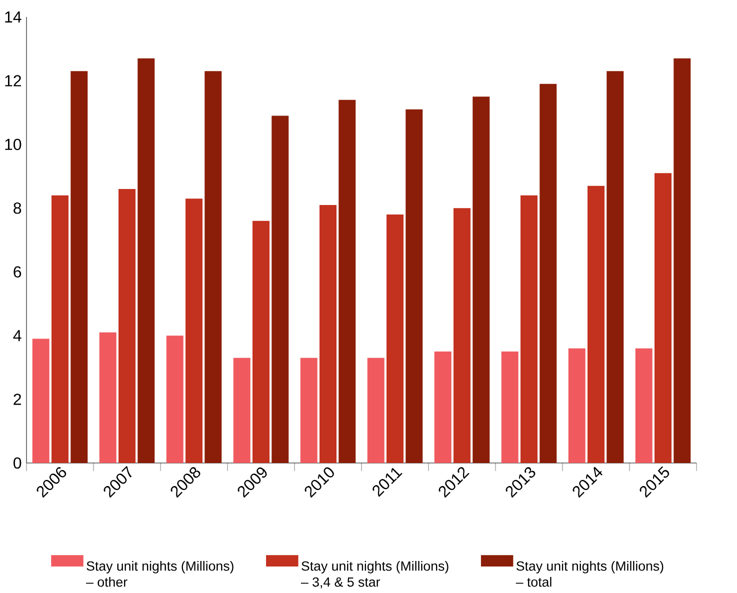  I want to click on y-tick-label: 12, so click(13, 80).